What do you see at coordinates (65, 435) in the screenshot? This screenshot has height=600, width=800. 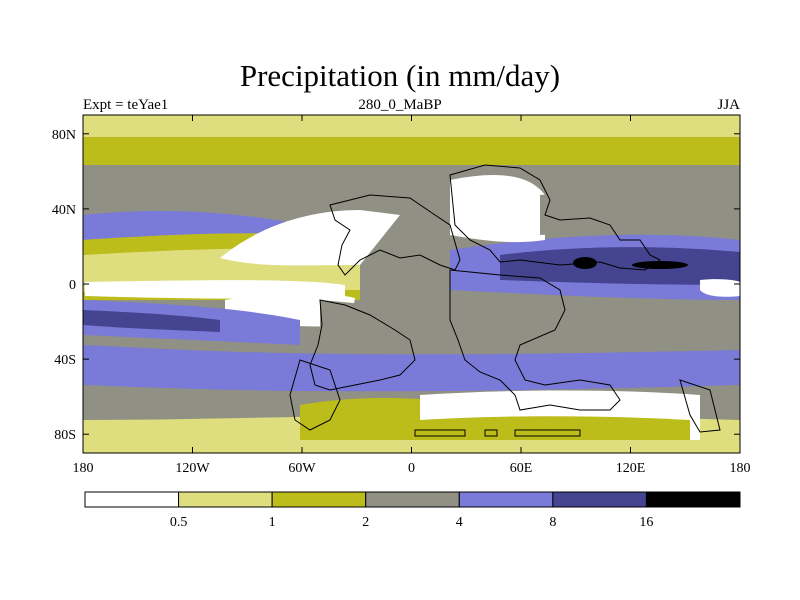 I see `lat-tick-label: 80S` at bounding box center [65, 435].